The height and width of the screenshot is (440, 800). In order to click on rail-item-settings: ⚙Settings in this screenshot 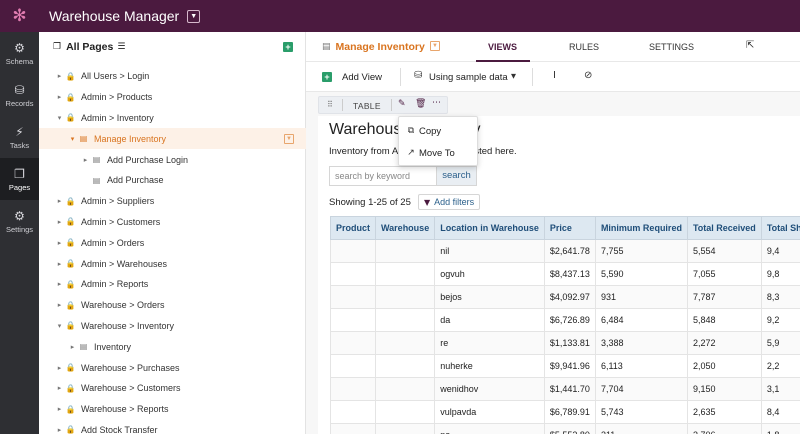, I will do `click(19, 221)`.